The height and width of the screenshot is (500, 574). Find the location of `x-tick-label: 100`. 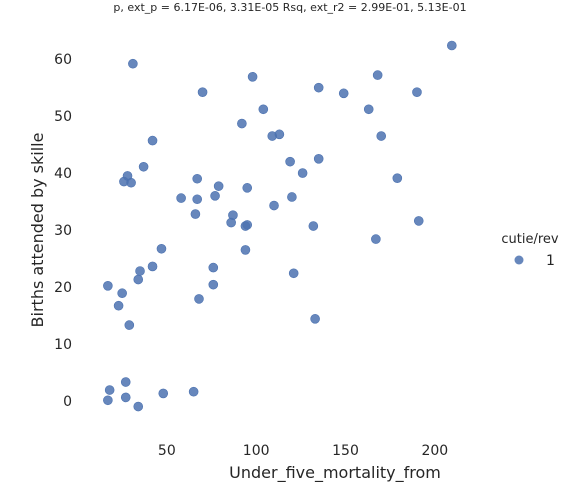

x-tick-label: 100 is located at coordinates (256, 451).